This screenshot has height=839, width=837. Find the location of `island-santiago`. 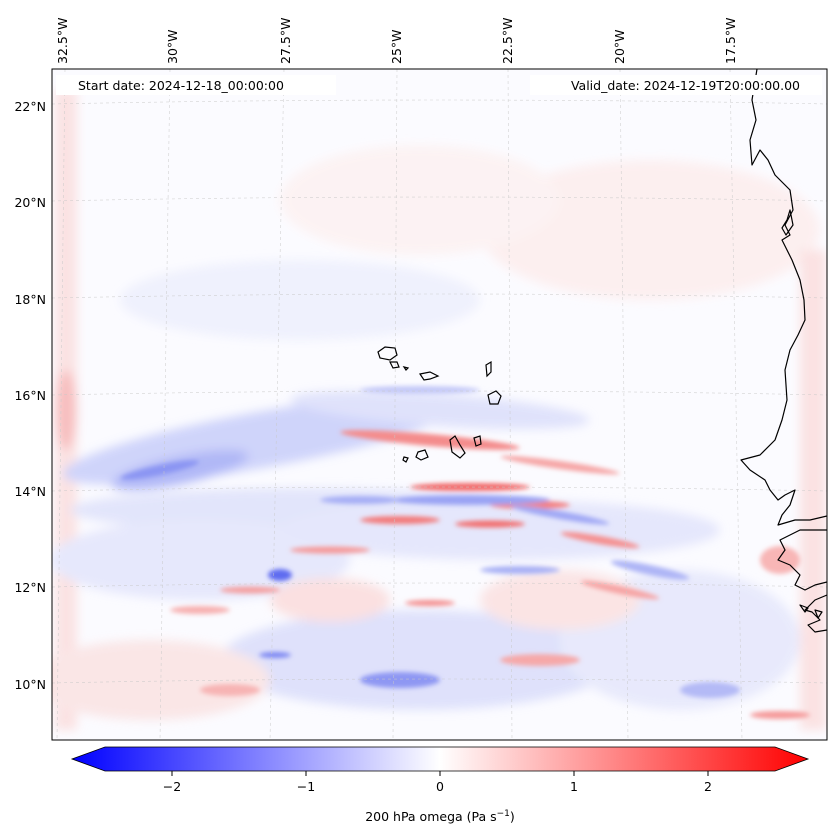

island-santiago is located at coordinates (457, 447).